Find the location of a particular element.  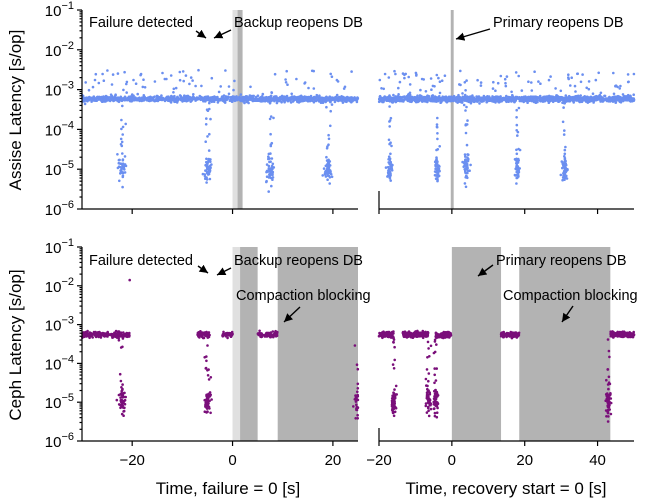

x-tick-label: −20 is located at coordinates (131, 460).